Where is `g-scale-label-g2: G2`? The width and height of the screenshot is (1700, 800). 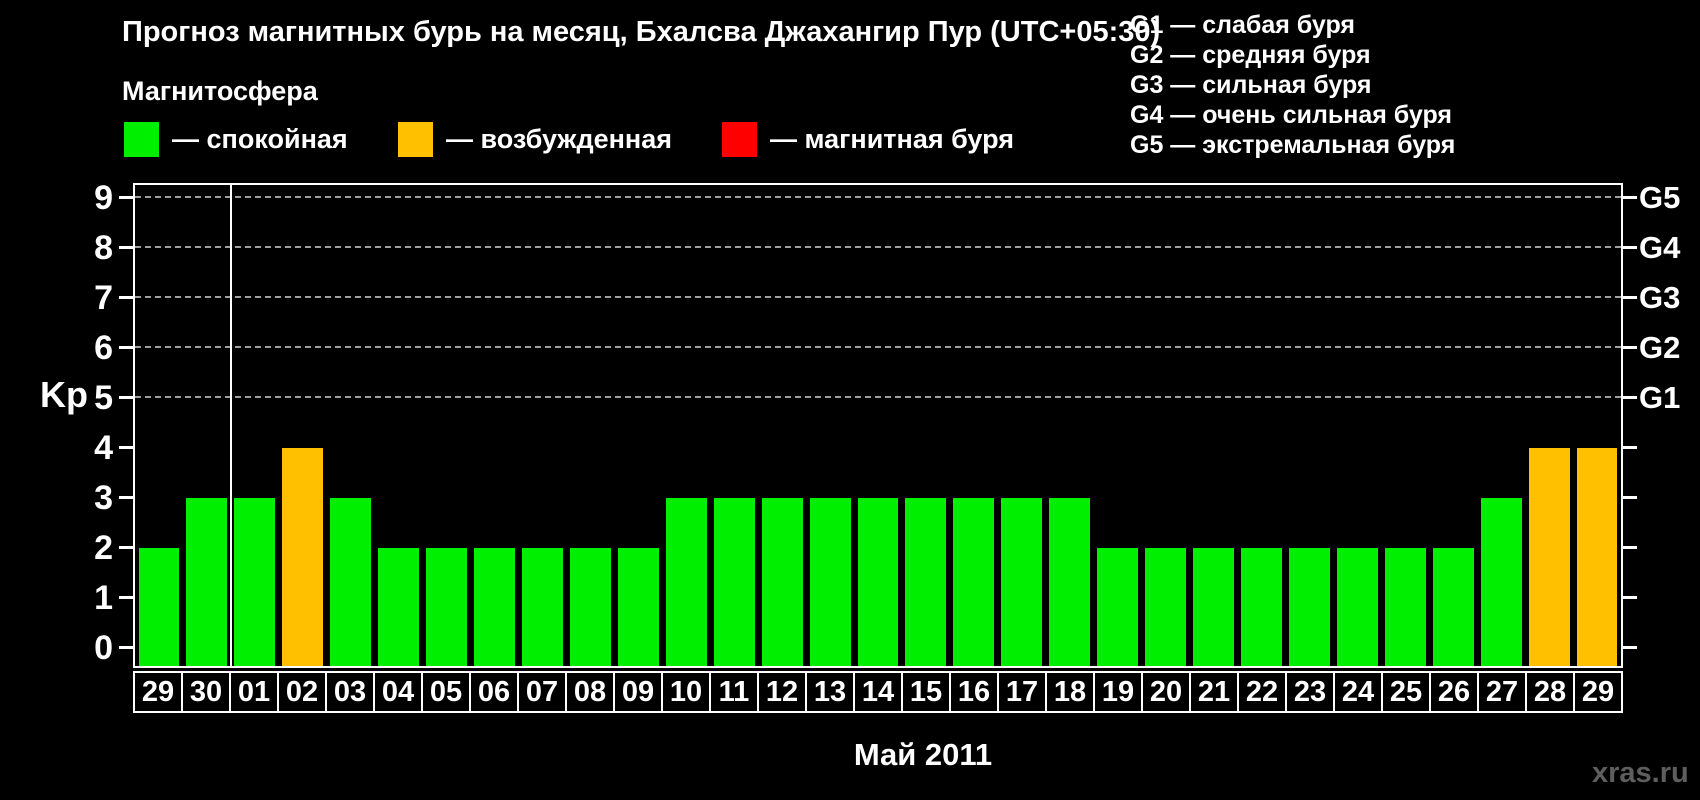 g-scale-label-g2: G2 is located at coordinates (1660, 347).